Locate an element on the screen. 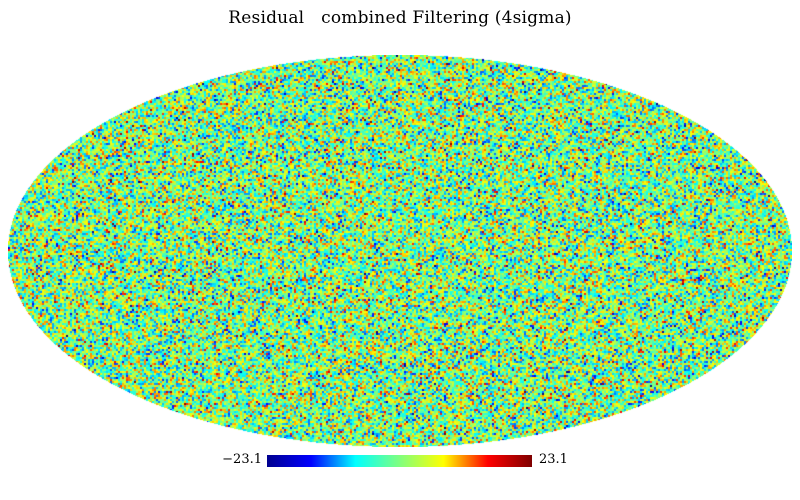 This screenshot has width=800, height=500. colorbar-min-label: −23.1 is located at coordinates (242, 459).